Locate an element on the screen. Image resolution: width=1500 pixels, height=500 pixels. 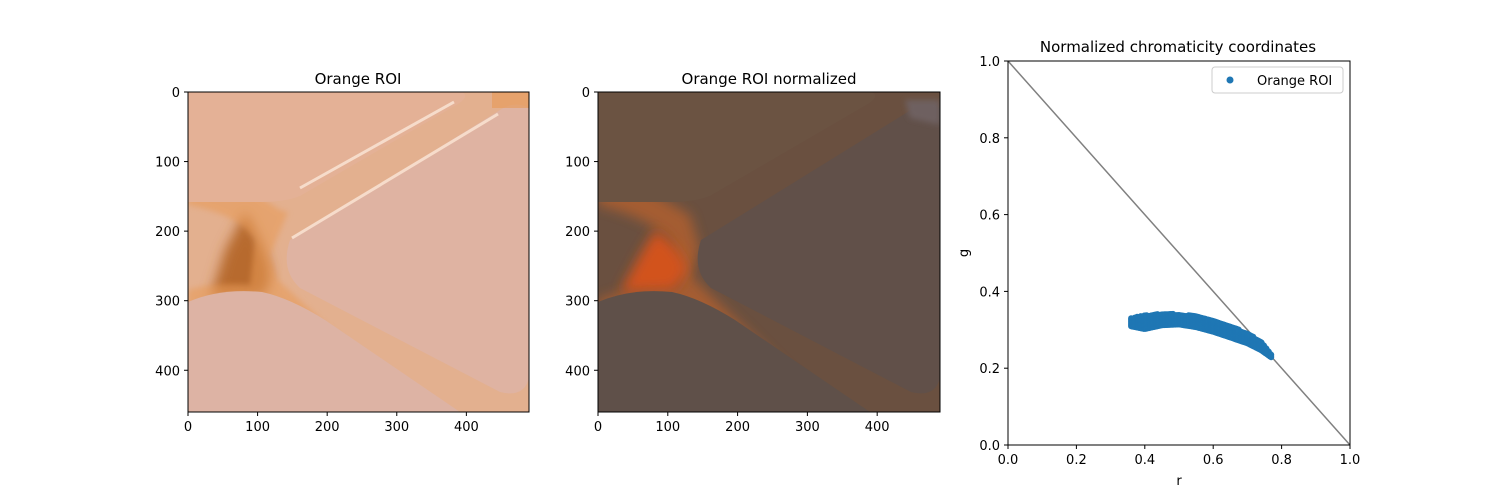
y-tick-label: 0.4 is located at coordinates (989, 292).